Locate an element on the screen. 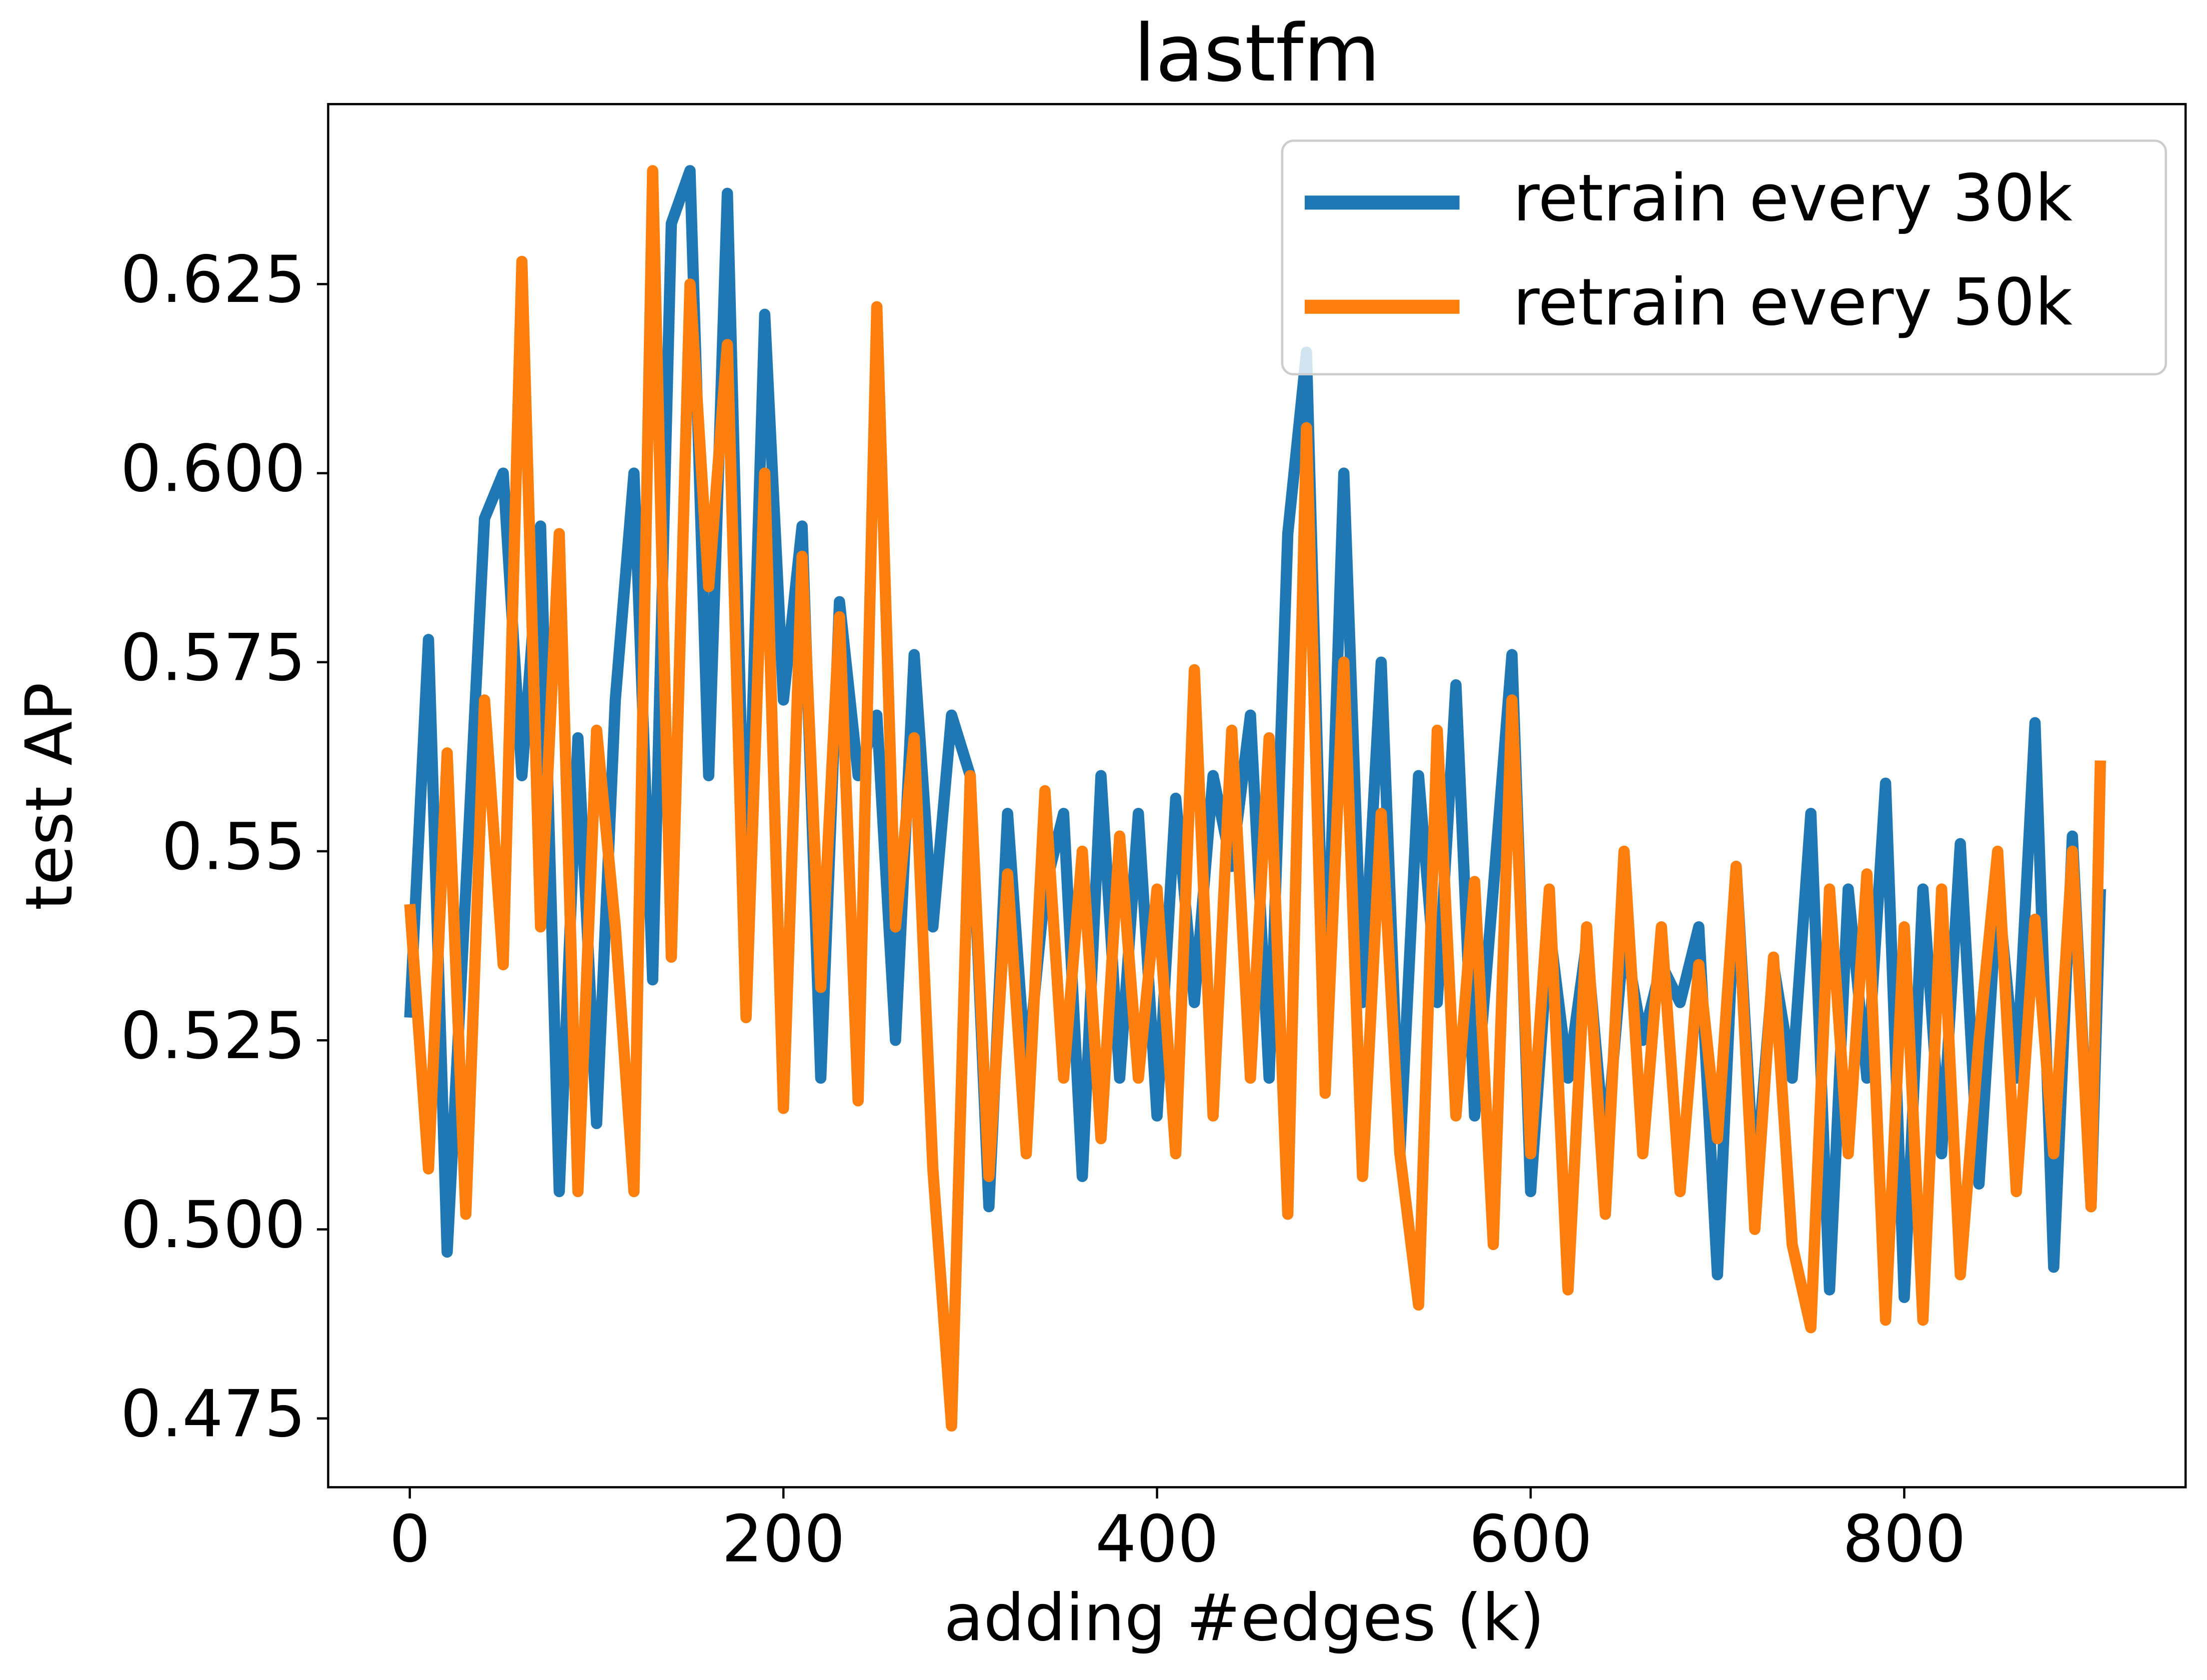  y-tick-label: 0.575 is located at coordinates (213, 658).